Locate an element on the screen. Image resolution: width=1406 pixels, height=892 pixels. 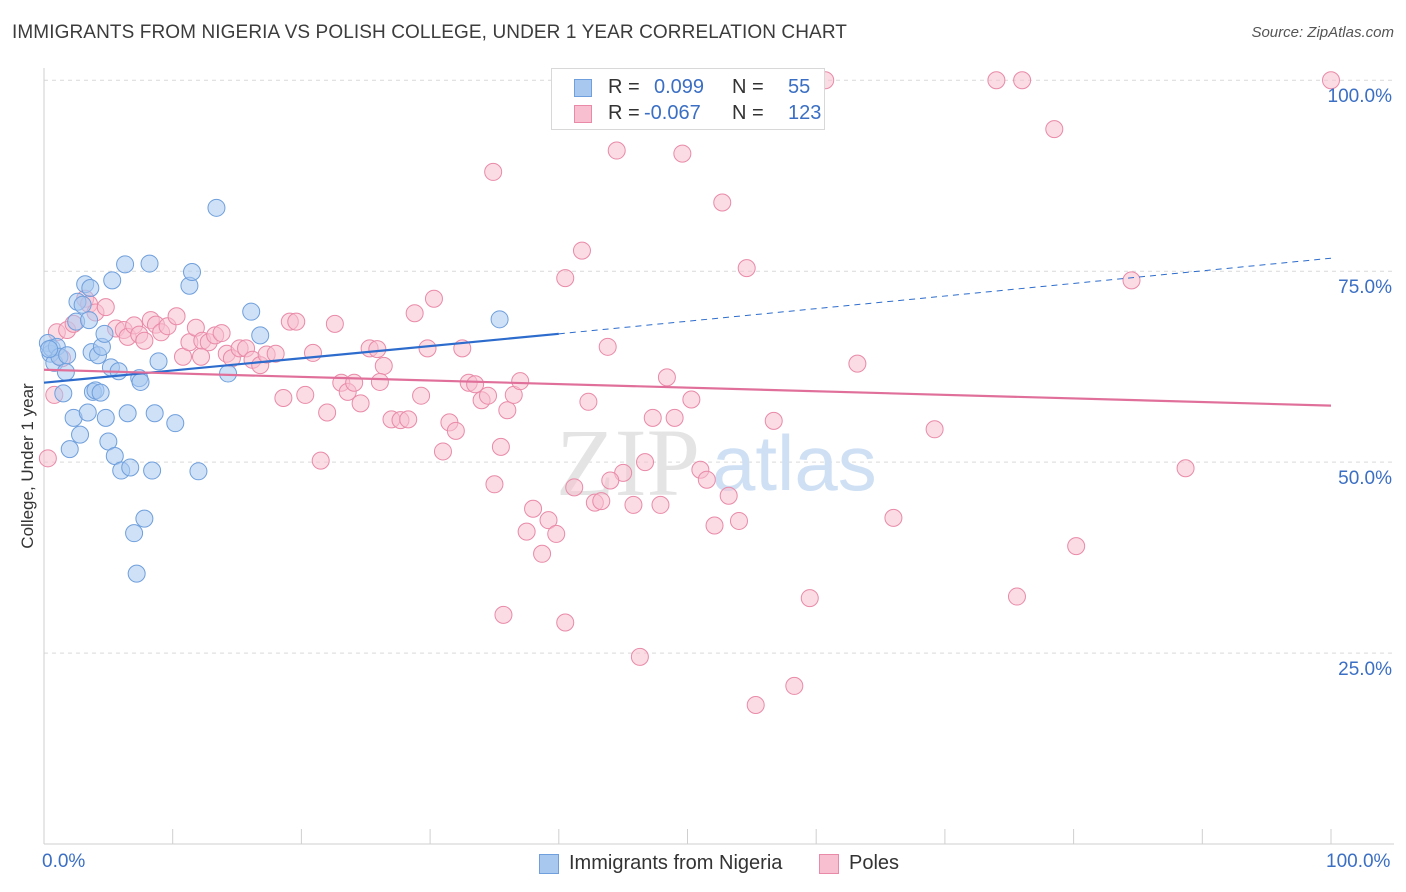
r-label: R = is located at coordinates (624, 87).